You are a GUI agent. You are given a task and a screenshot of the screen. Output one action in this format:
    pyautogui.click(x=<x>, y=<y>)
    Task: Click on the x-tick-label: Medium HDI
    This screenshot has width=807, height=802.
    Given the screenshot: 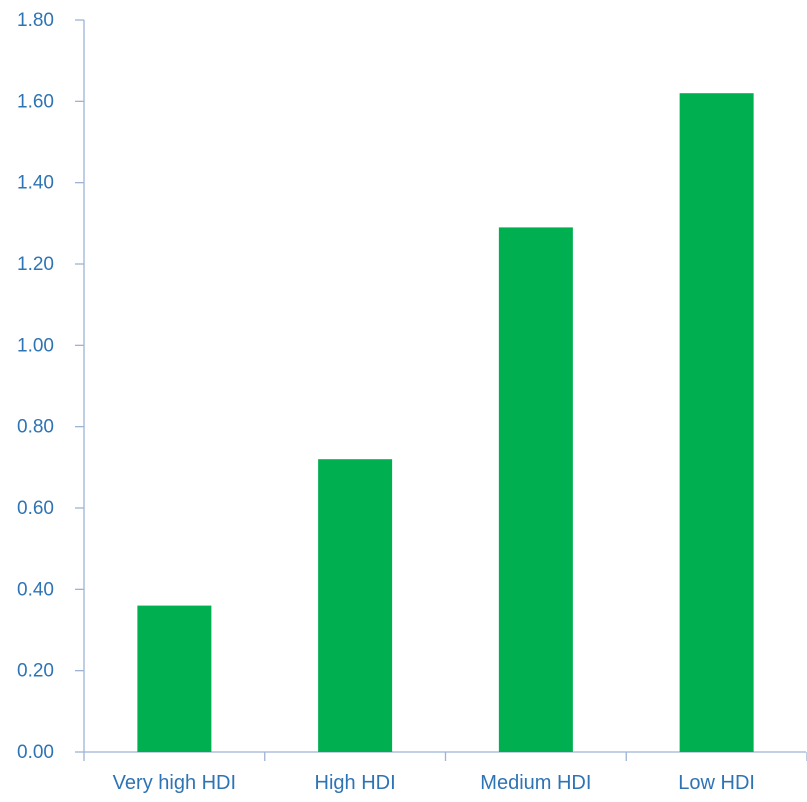 What is the action you would take?
    pyautogui.click(x=535, y=783)
    